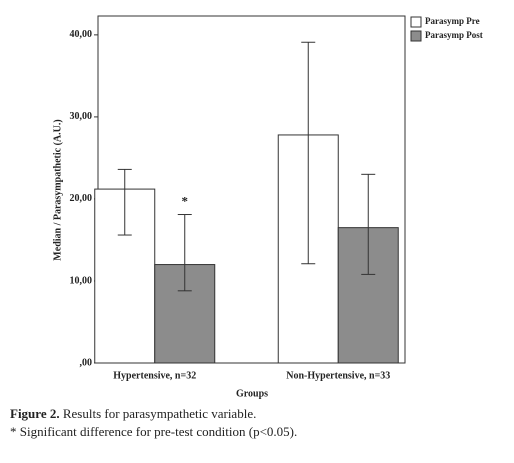 The height and width of the screenshot is (463, 514). Describe the element at coordinates (454, 35) in the screenshot. I see `legend-label: Parasymp Post` at that location.